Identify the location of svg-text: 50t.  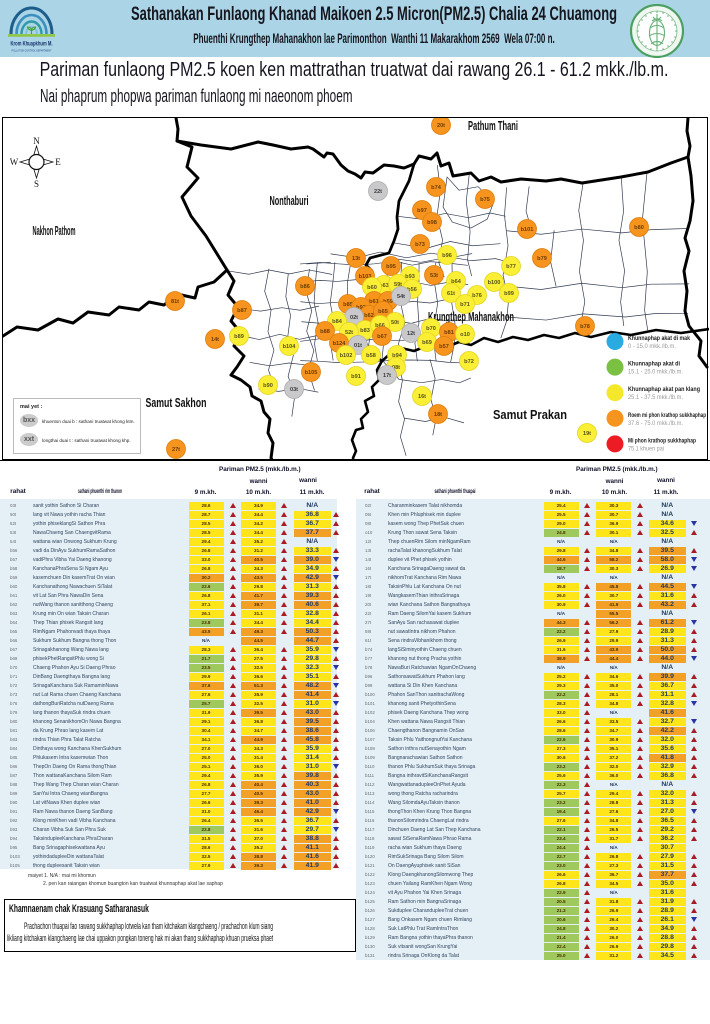
(395, 323).